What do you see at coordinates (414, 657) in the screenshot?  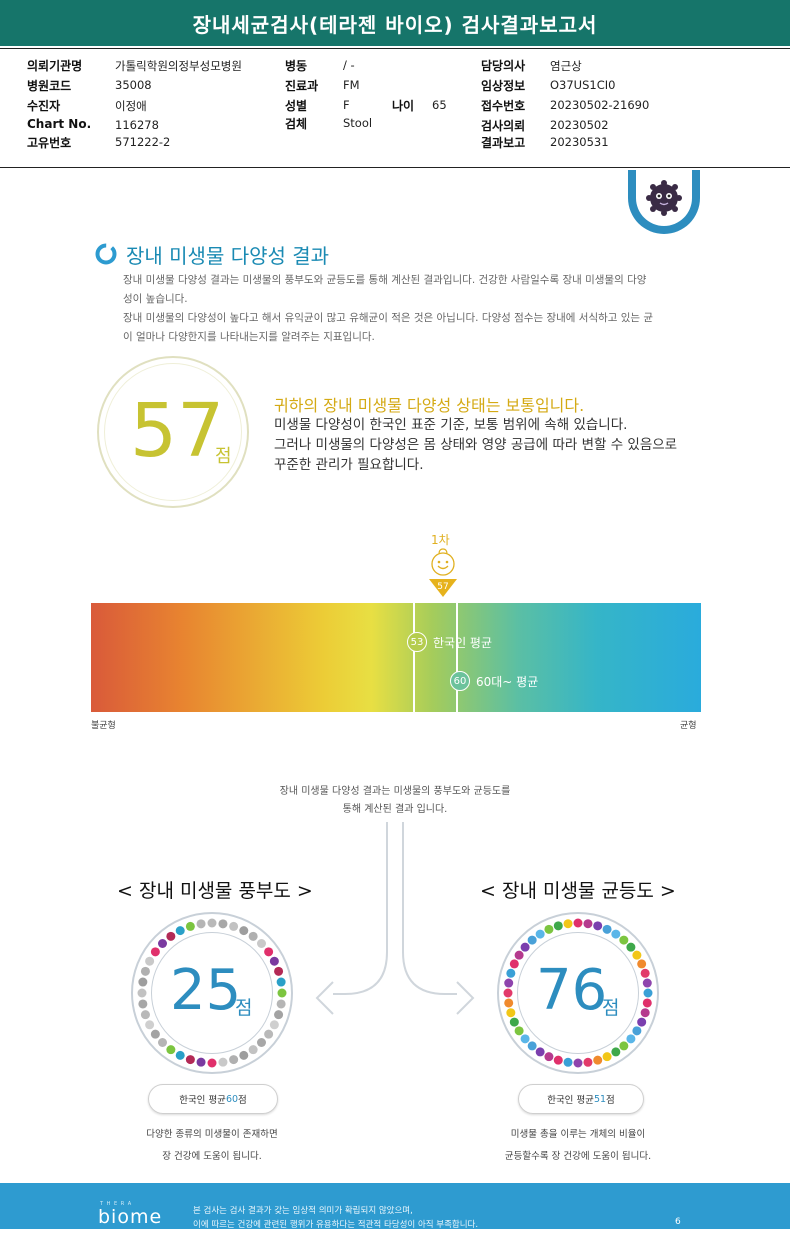 I see `korean-avg-line` at bounding box center [414, 657].